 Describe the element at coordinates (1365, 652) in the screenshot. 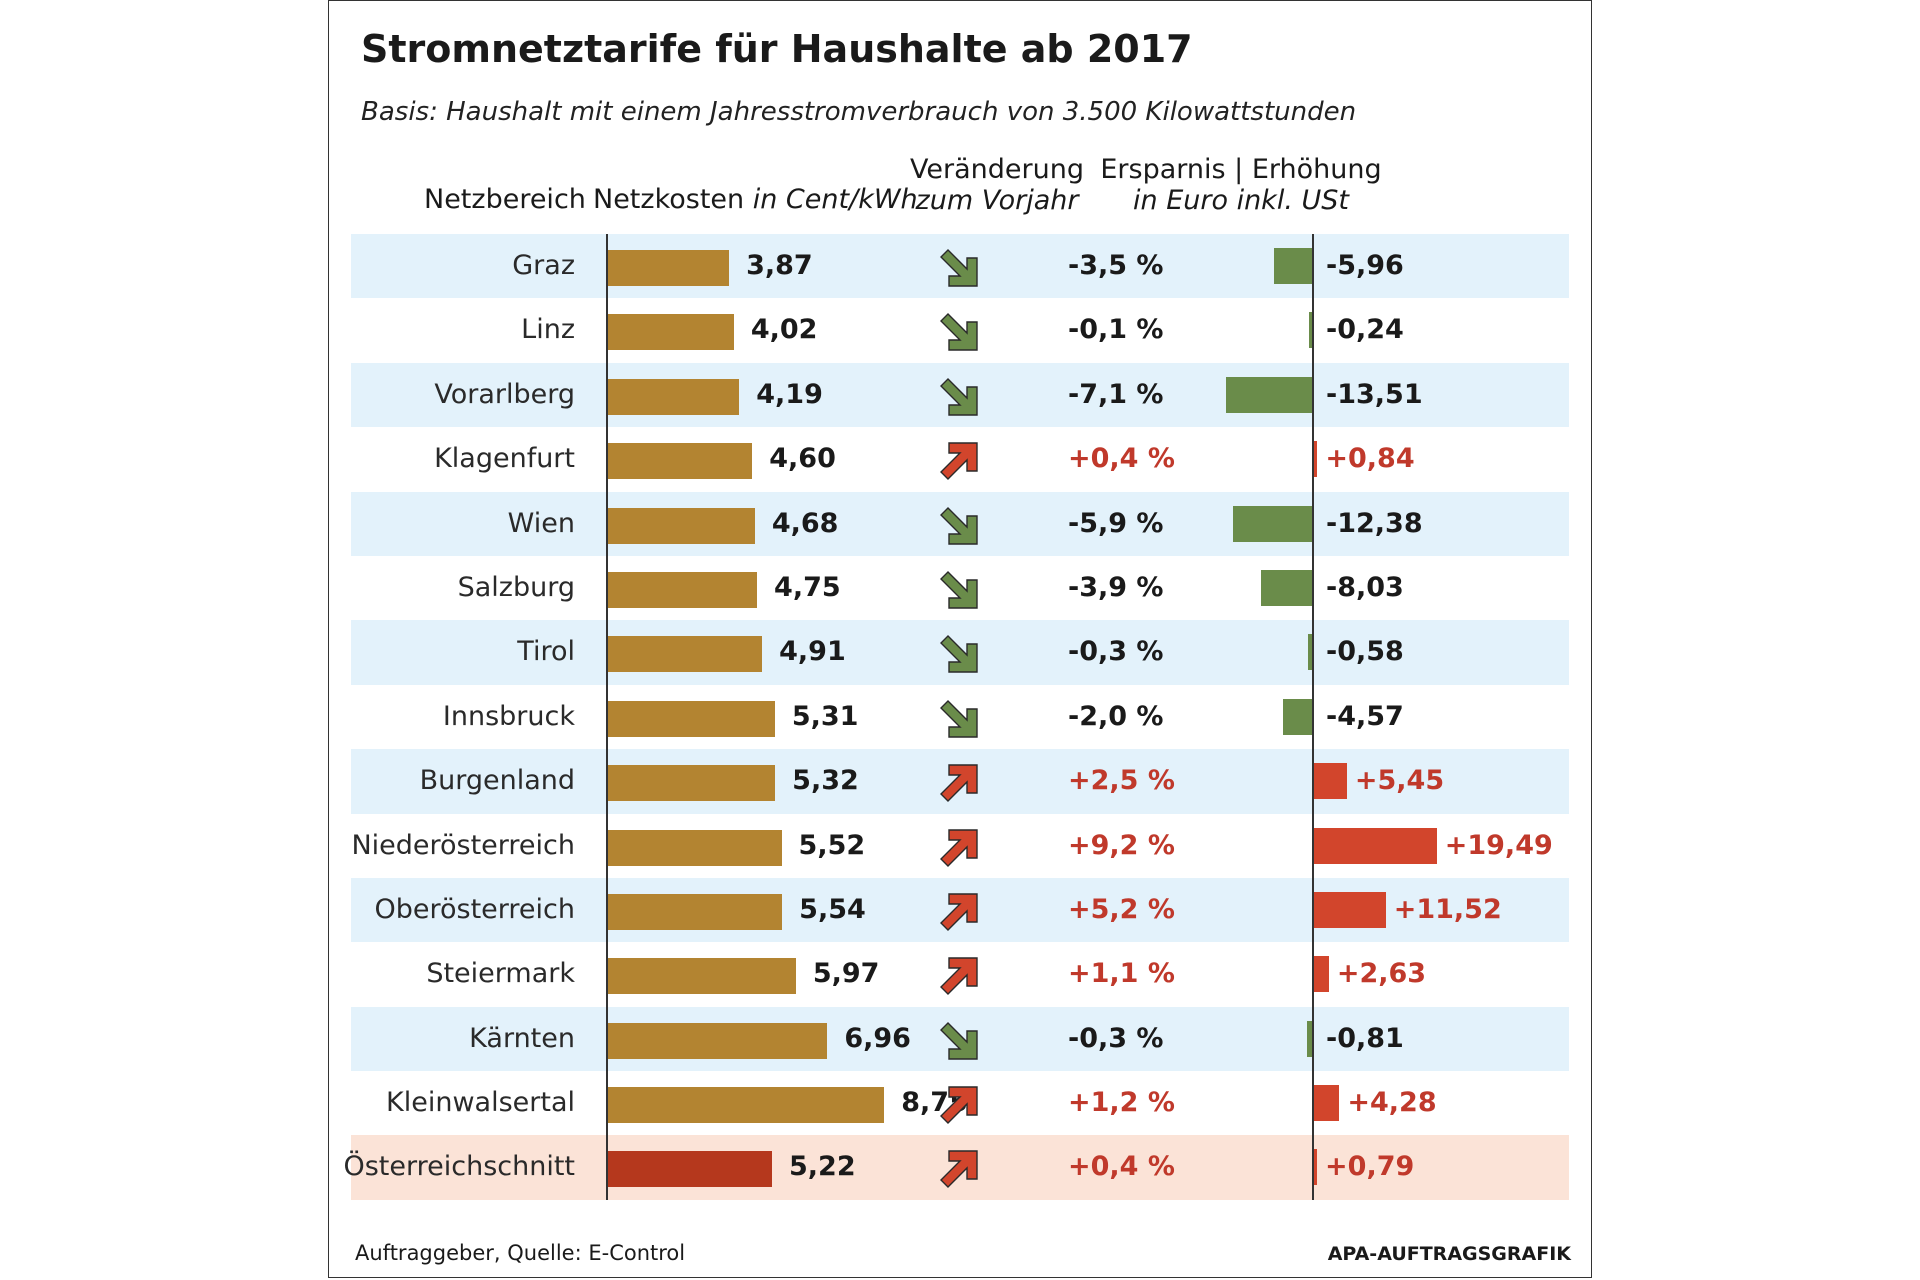

I see `delta-value-label: -0,58` at that location.